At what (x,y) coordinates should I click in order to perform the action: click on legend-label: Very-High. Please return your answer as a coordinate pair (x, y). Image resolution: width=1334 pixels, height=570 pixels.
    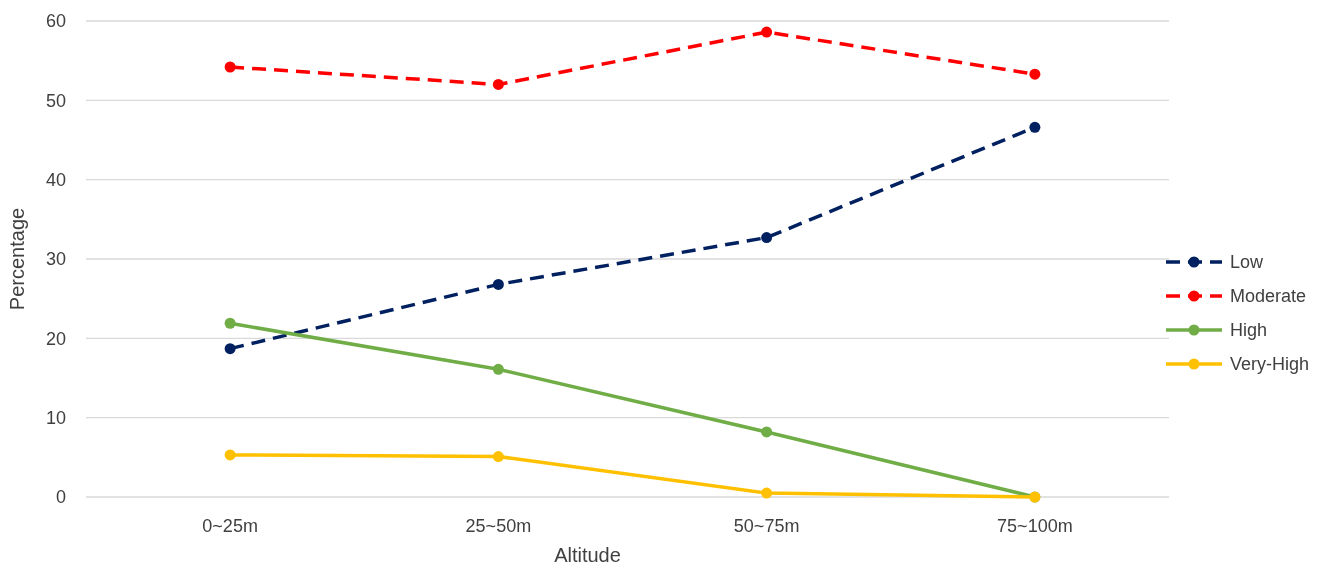
    Looking at the image, I should click on (1270, 364).